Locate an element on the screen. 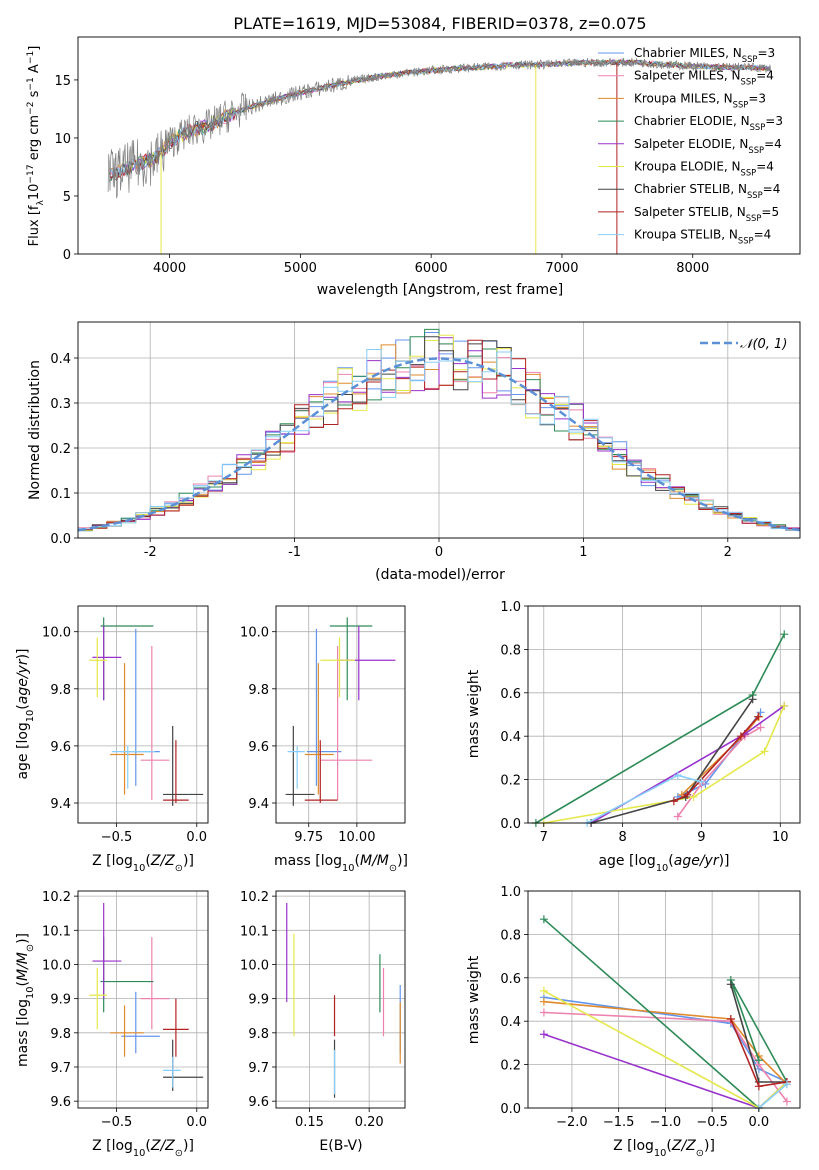  y-tick-label: 10.2 is located at coordinates (56, 897).